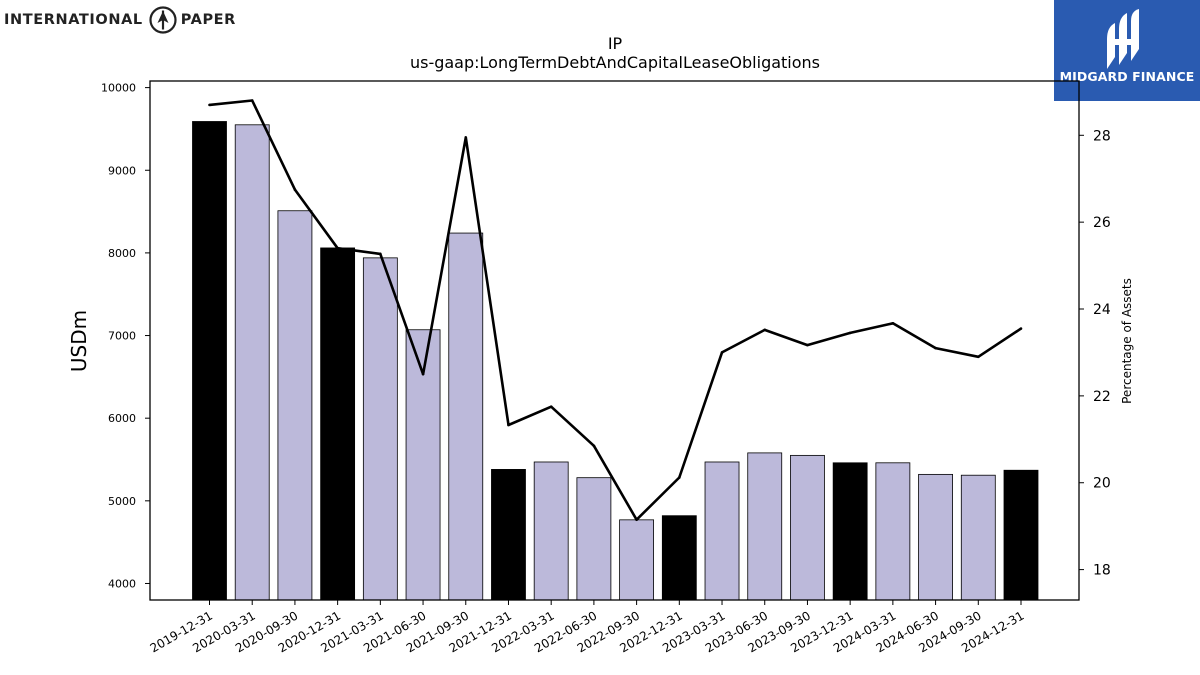 The height and width of the screenshot is (675, 1200). What do you see at coordinates (1127, 341) in the screenshot?
I see `y2-axis-label: Percentage of Assets` at bounding box center [1127, 341].